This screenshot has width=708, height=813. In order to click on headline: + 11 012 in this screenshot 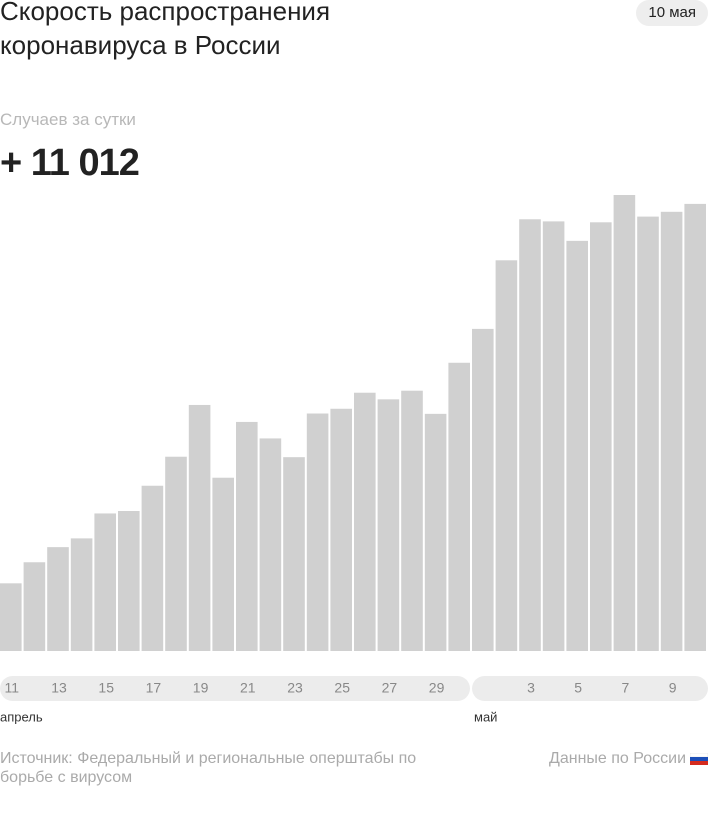, I will do `click(70, 163)`.